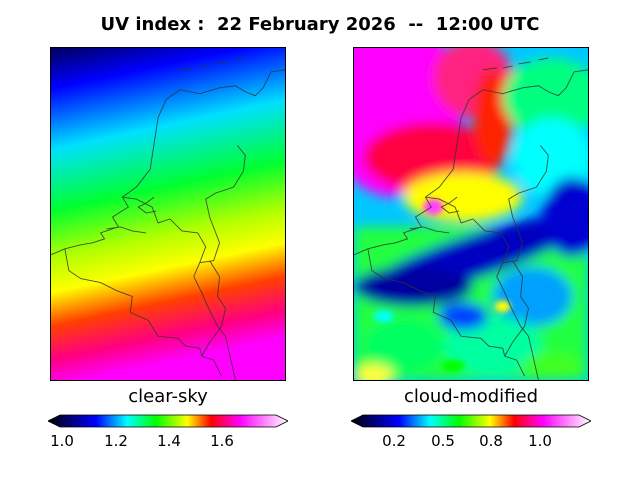  Describe the element at coordinates (443, 441) in the screenshot. I see `cloud-modified-tick: 0.5` at that location.